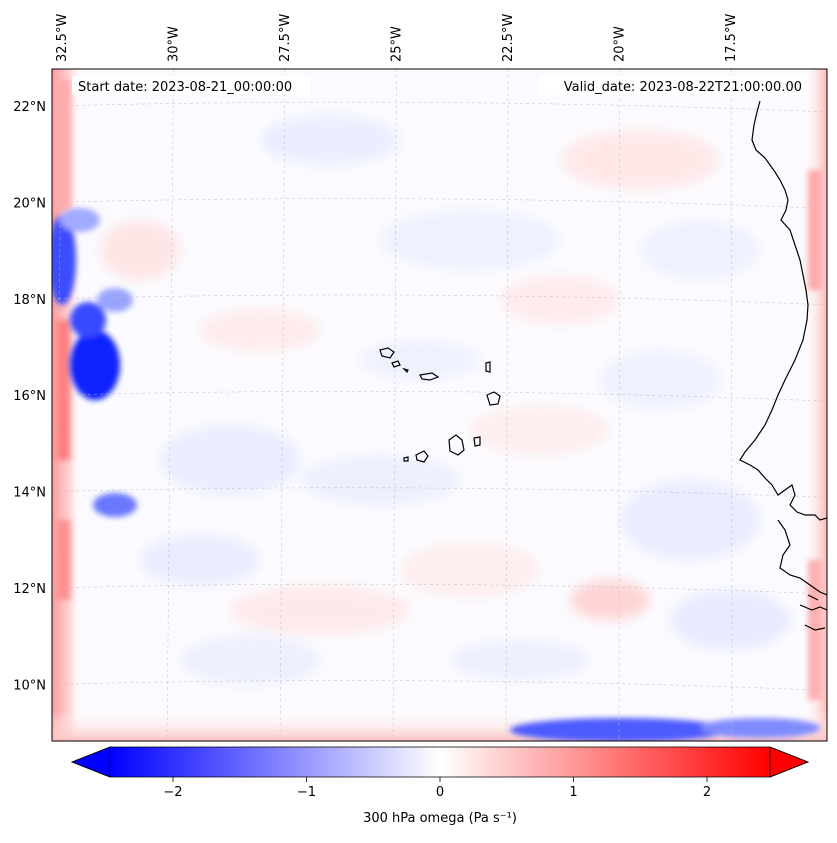  Describe the element at coordinates (440, 792) in the screenshot. I see `colorbar-tick-label: 0` at that location.